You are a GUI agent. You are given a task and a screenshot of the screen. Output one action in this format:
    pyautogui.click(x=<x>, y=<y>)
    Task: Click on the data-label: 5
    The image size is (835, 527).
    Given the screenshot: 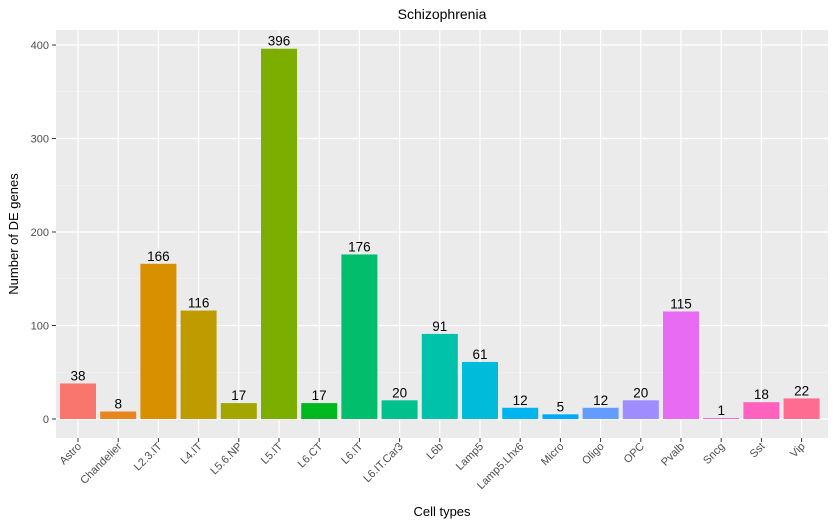 What is the action you would take?
    pyautogui.click(x=561, y=406)
    